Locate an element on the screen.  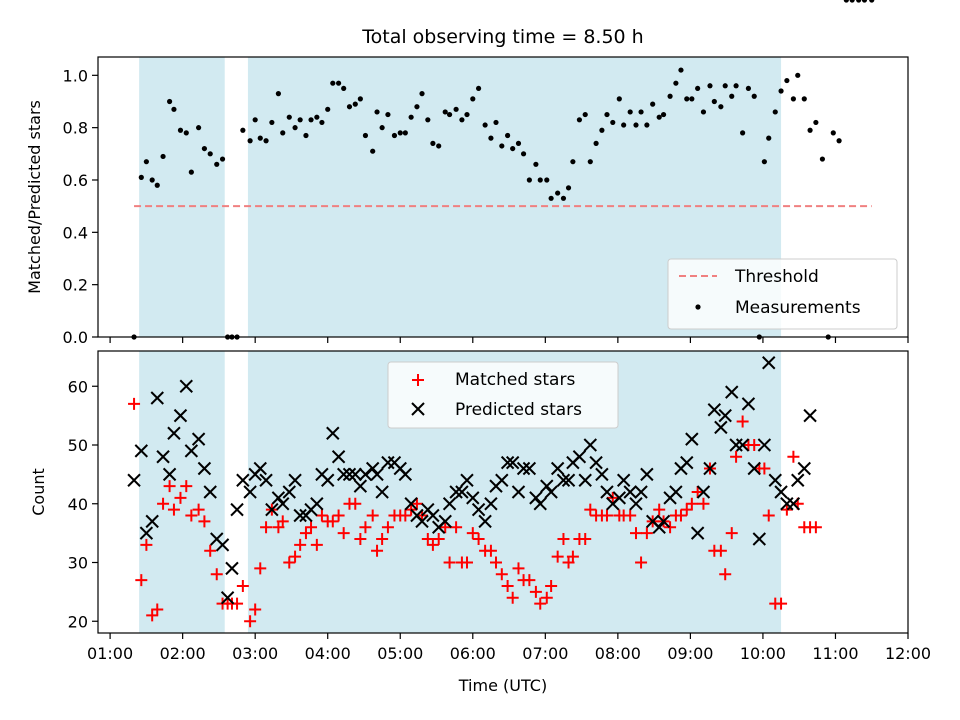
x-tick-label: 04:00 is located at coordinates (328, 653).